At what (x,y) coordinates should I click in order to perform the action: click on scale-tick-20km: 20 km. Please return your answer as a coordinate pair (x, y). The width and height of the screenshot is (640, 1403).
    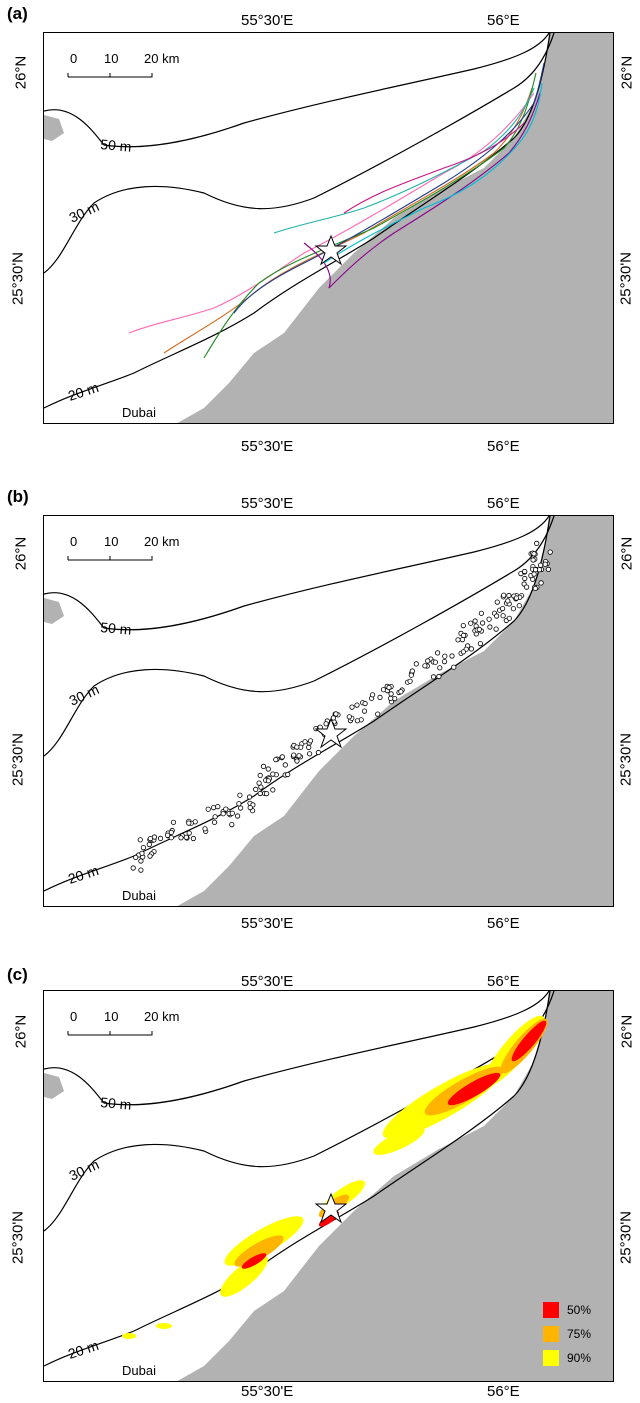
    Looking at the image, I should click on (161, 541).